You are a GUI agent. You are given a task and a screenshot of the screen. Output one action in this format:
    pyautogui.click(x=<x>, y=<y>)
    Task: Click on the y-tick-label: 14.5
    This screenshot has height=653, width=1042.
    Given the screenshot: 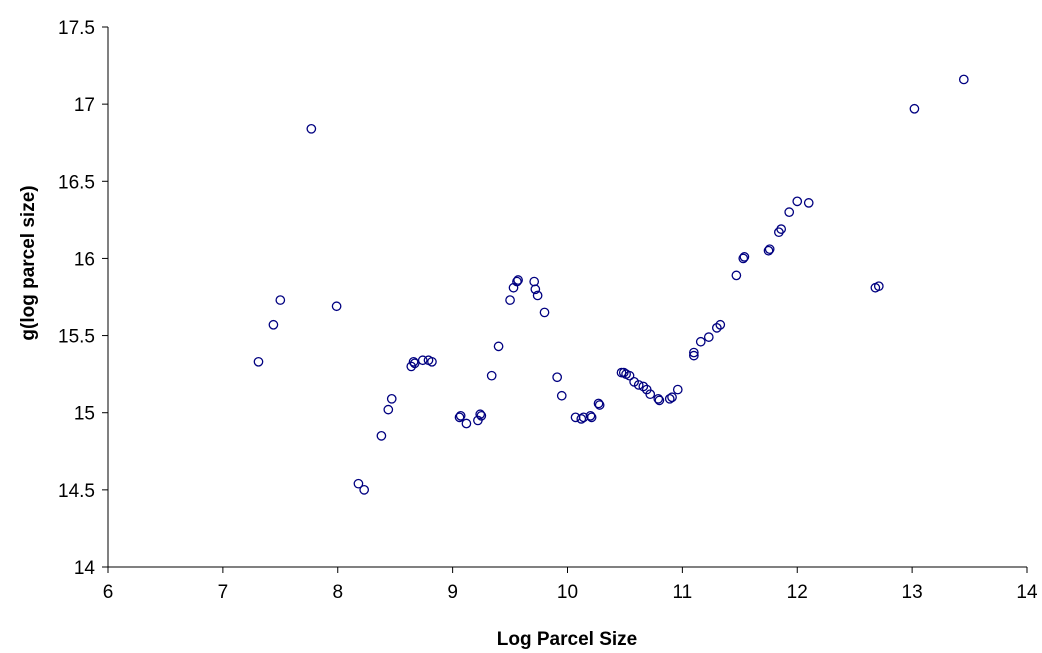 What is the action you would take?
    pyautogui.click(x=76, y=491)
    